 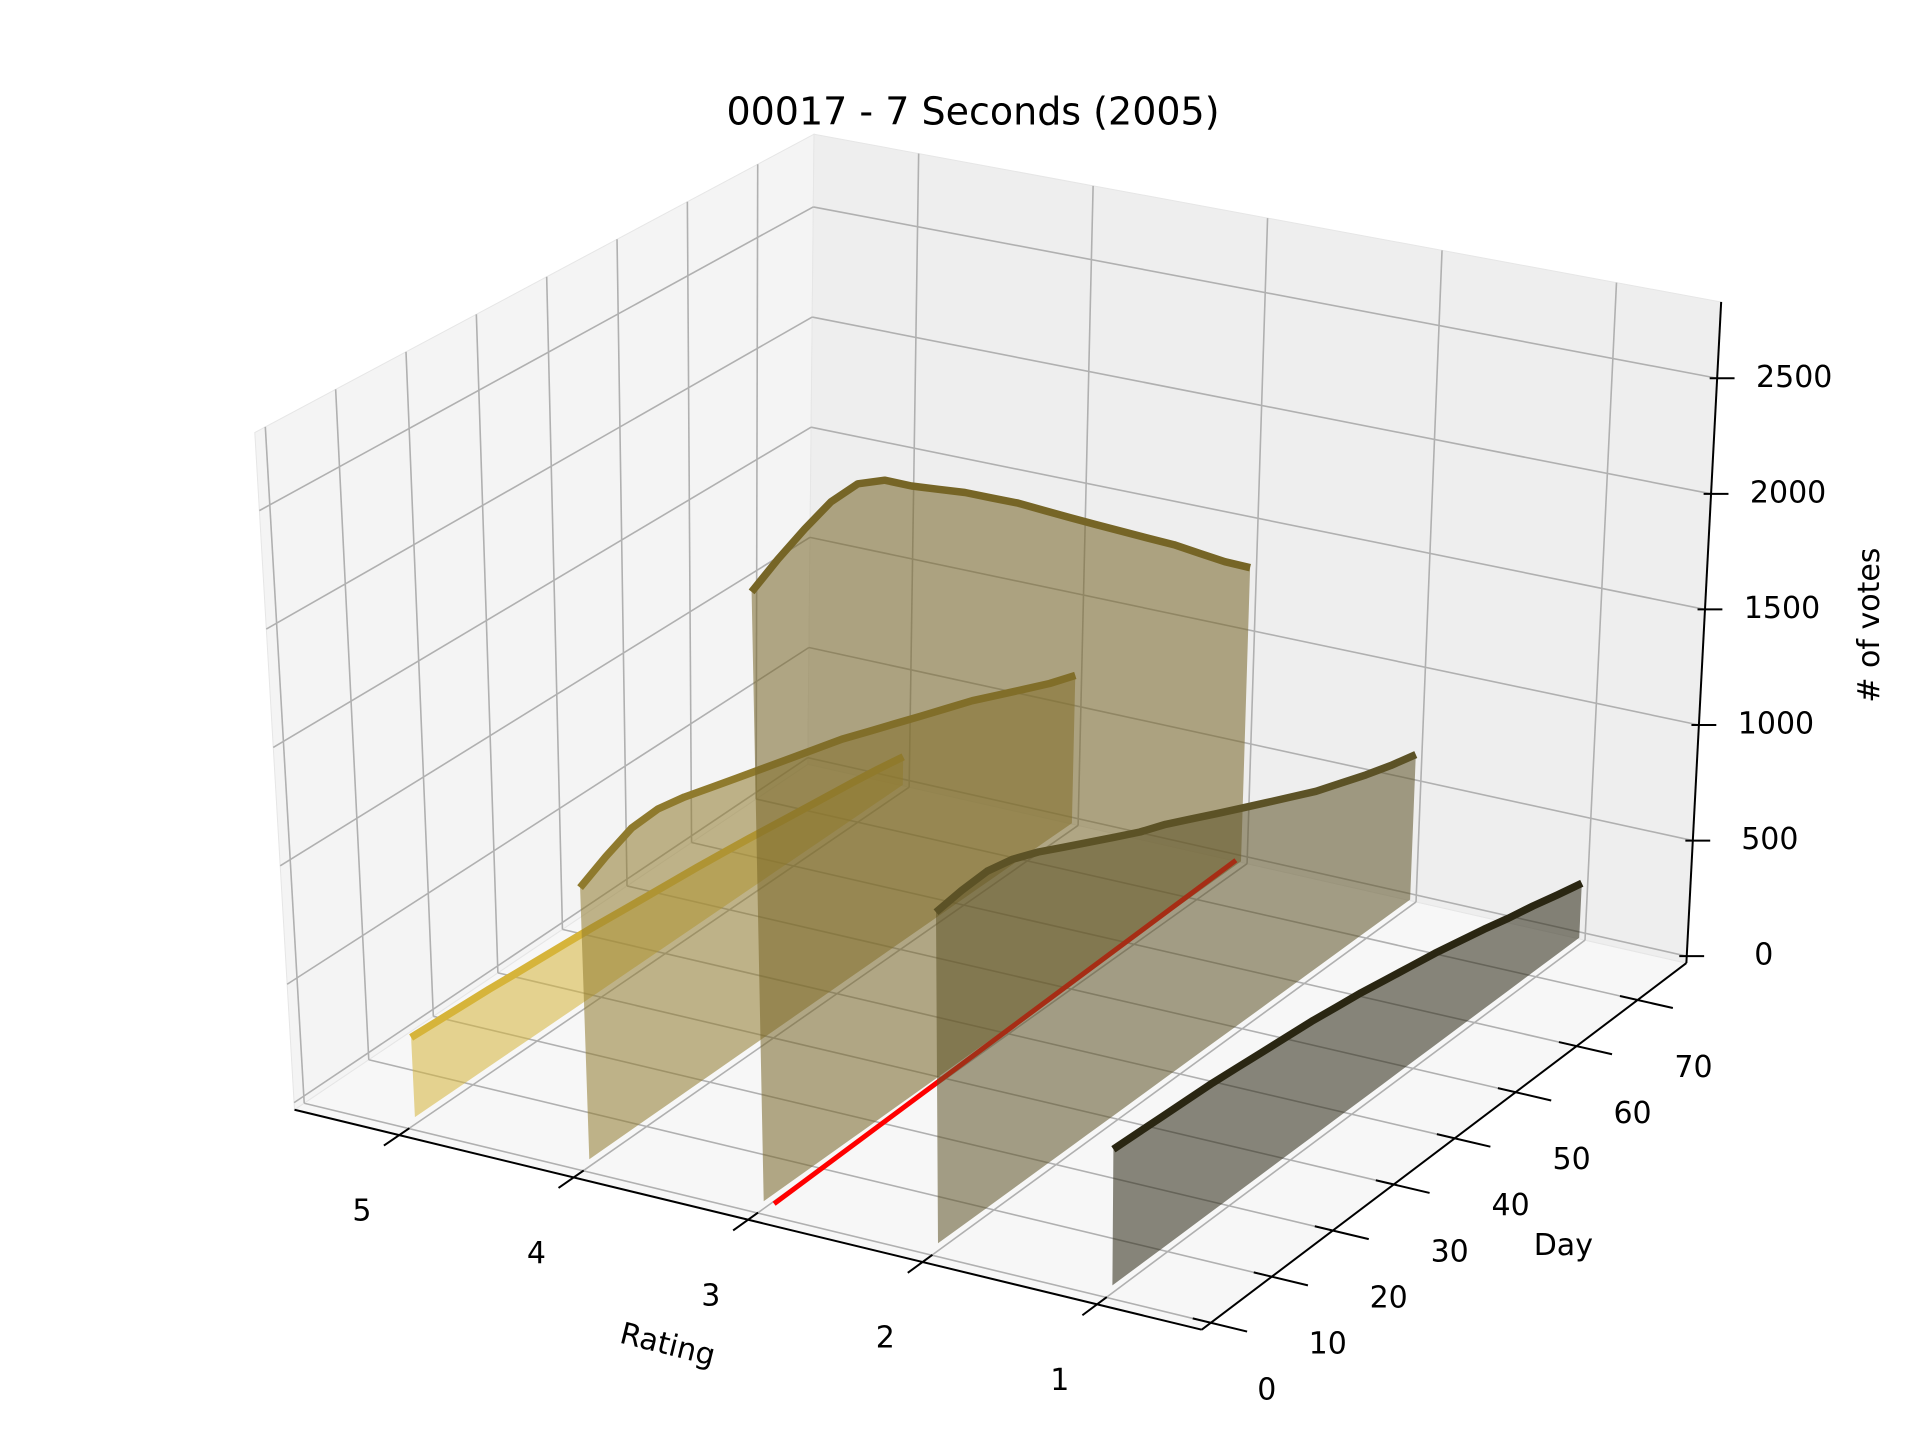 What do you see at coordinates (1794, 377) in the screenshot?
I see `z-tick-label: 2500` at bounding box center [1794, 377].